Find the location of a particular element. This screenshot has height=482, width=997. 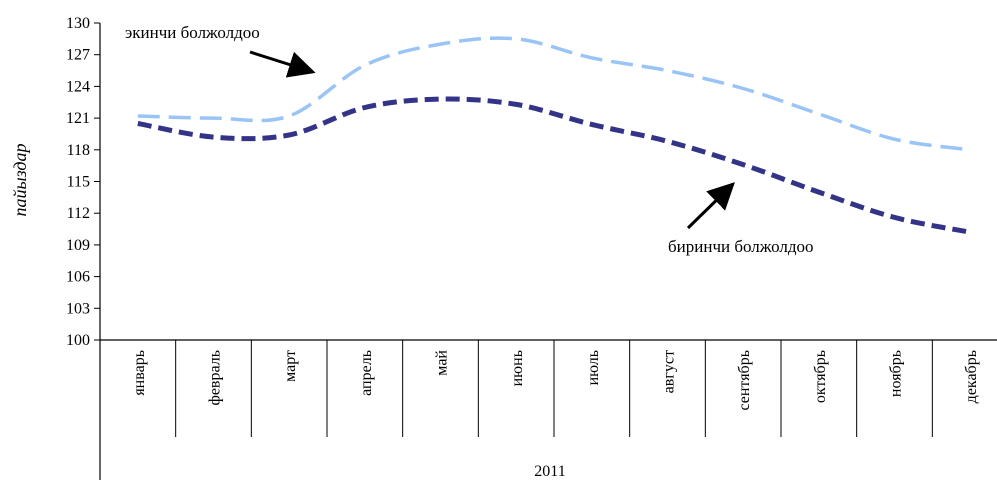

y-tick-label: 127 is located at coordinates (78, 55).